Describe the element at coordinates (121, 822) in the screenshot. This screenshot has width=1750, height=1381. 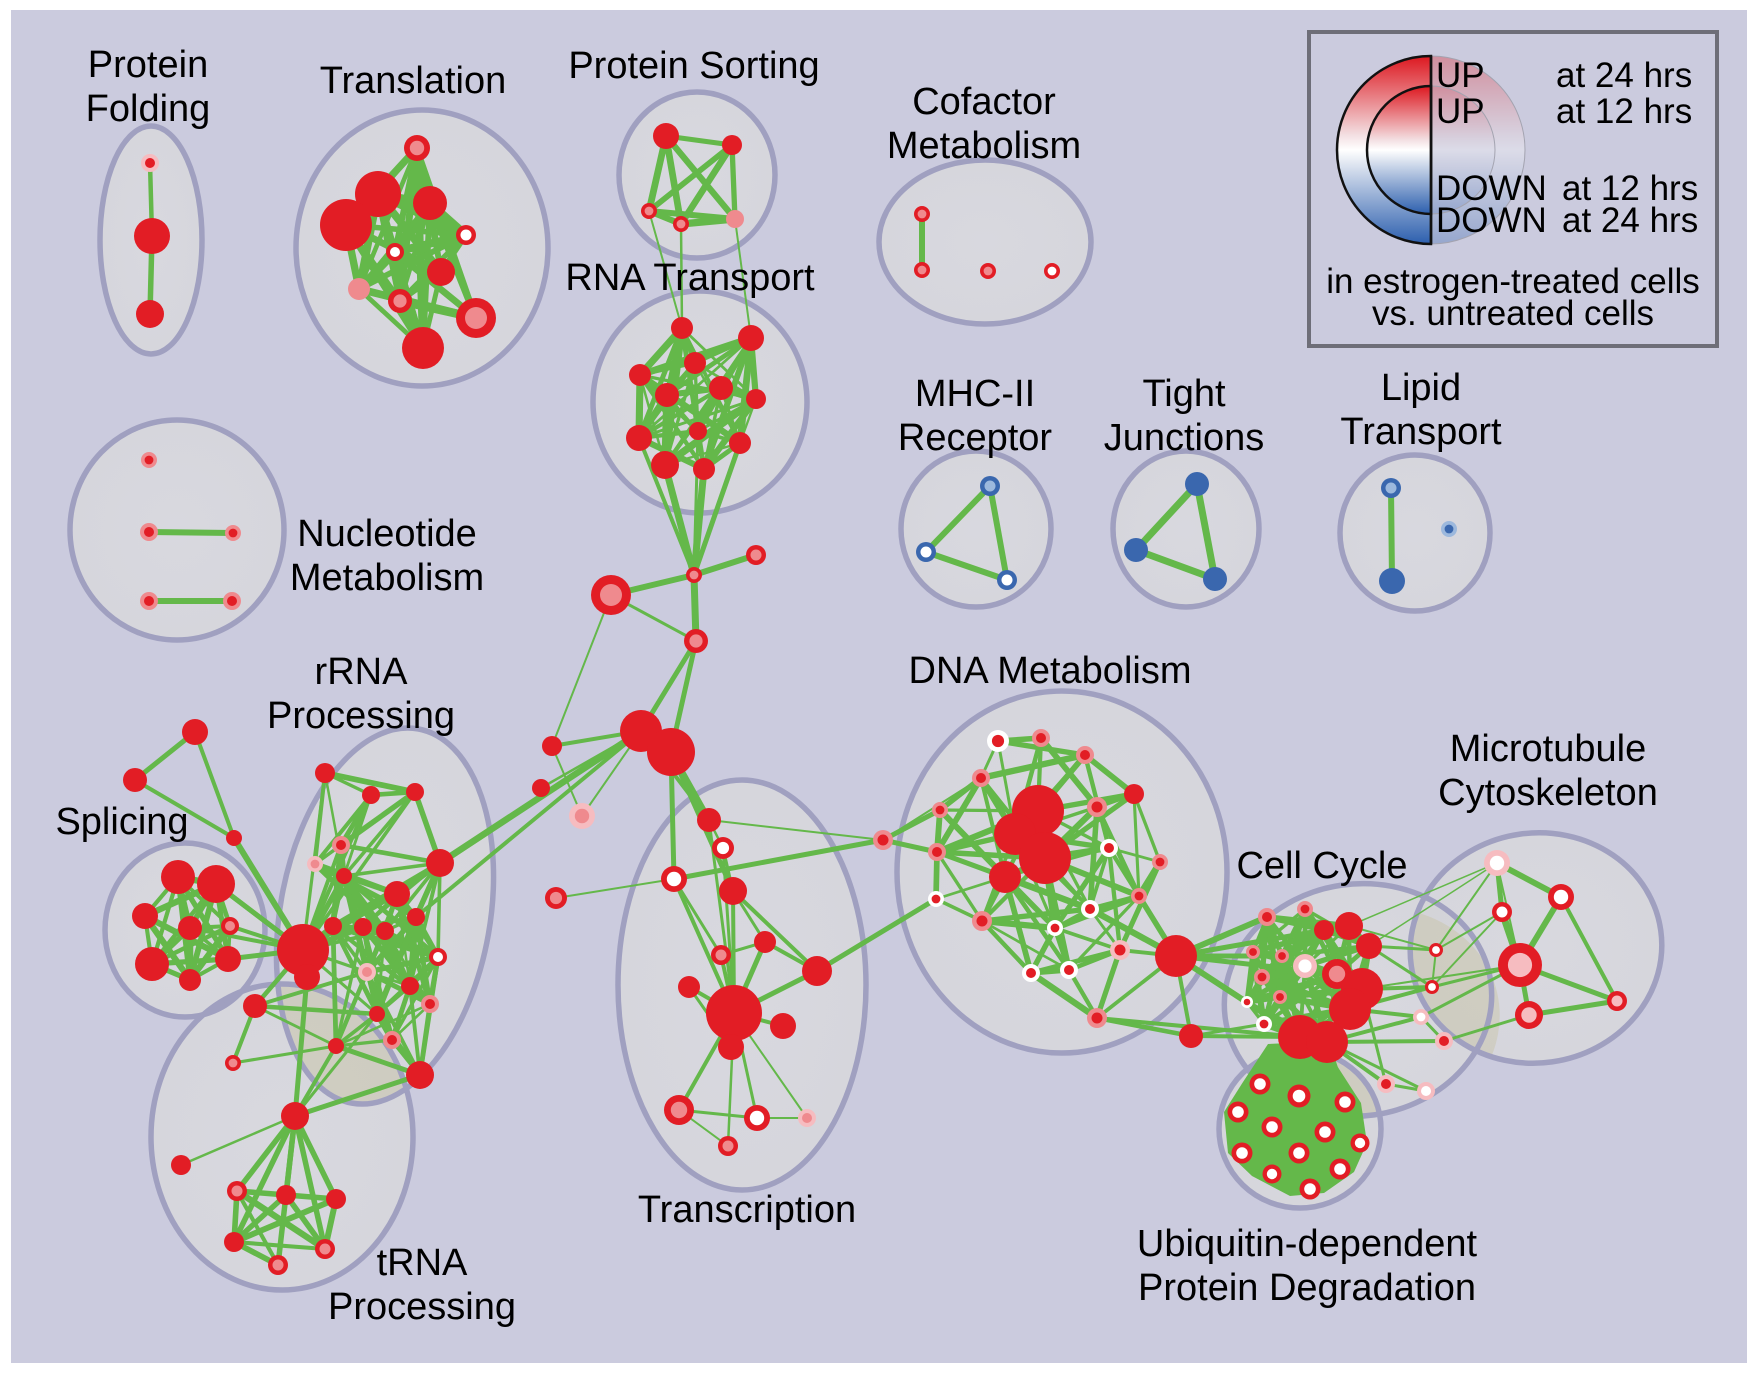
I see `svg-text: Splicing` at that location.